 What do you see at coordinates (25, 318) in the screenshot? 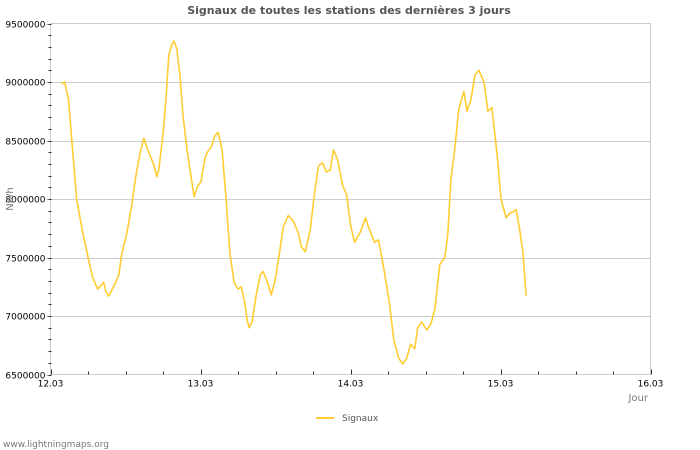
I see `y-tick-label: 7000000` at bounding box center [25, 318].